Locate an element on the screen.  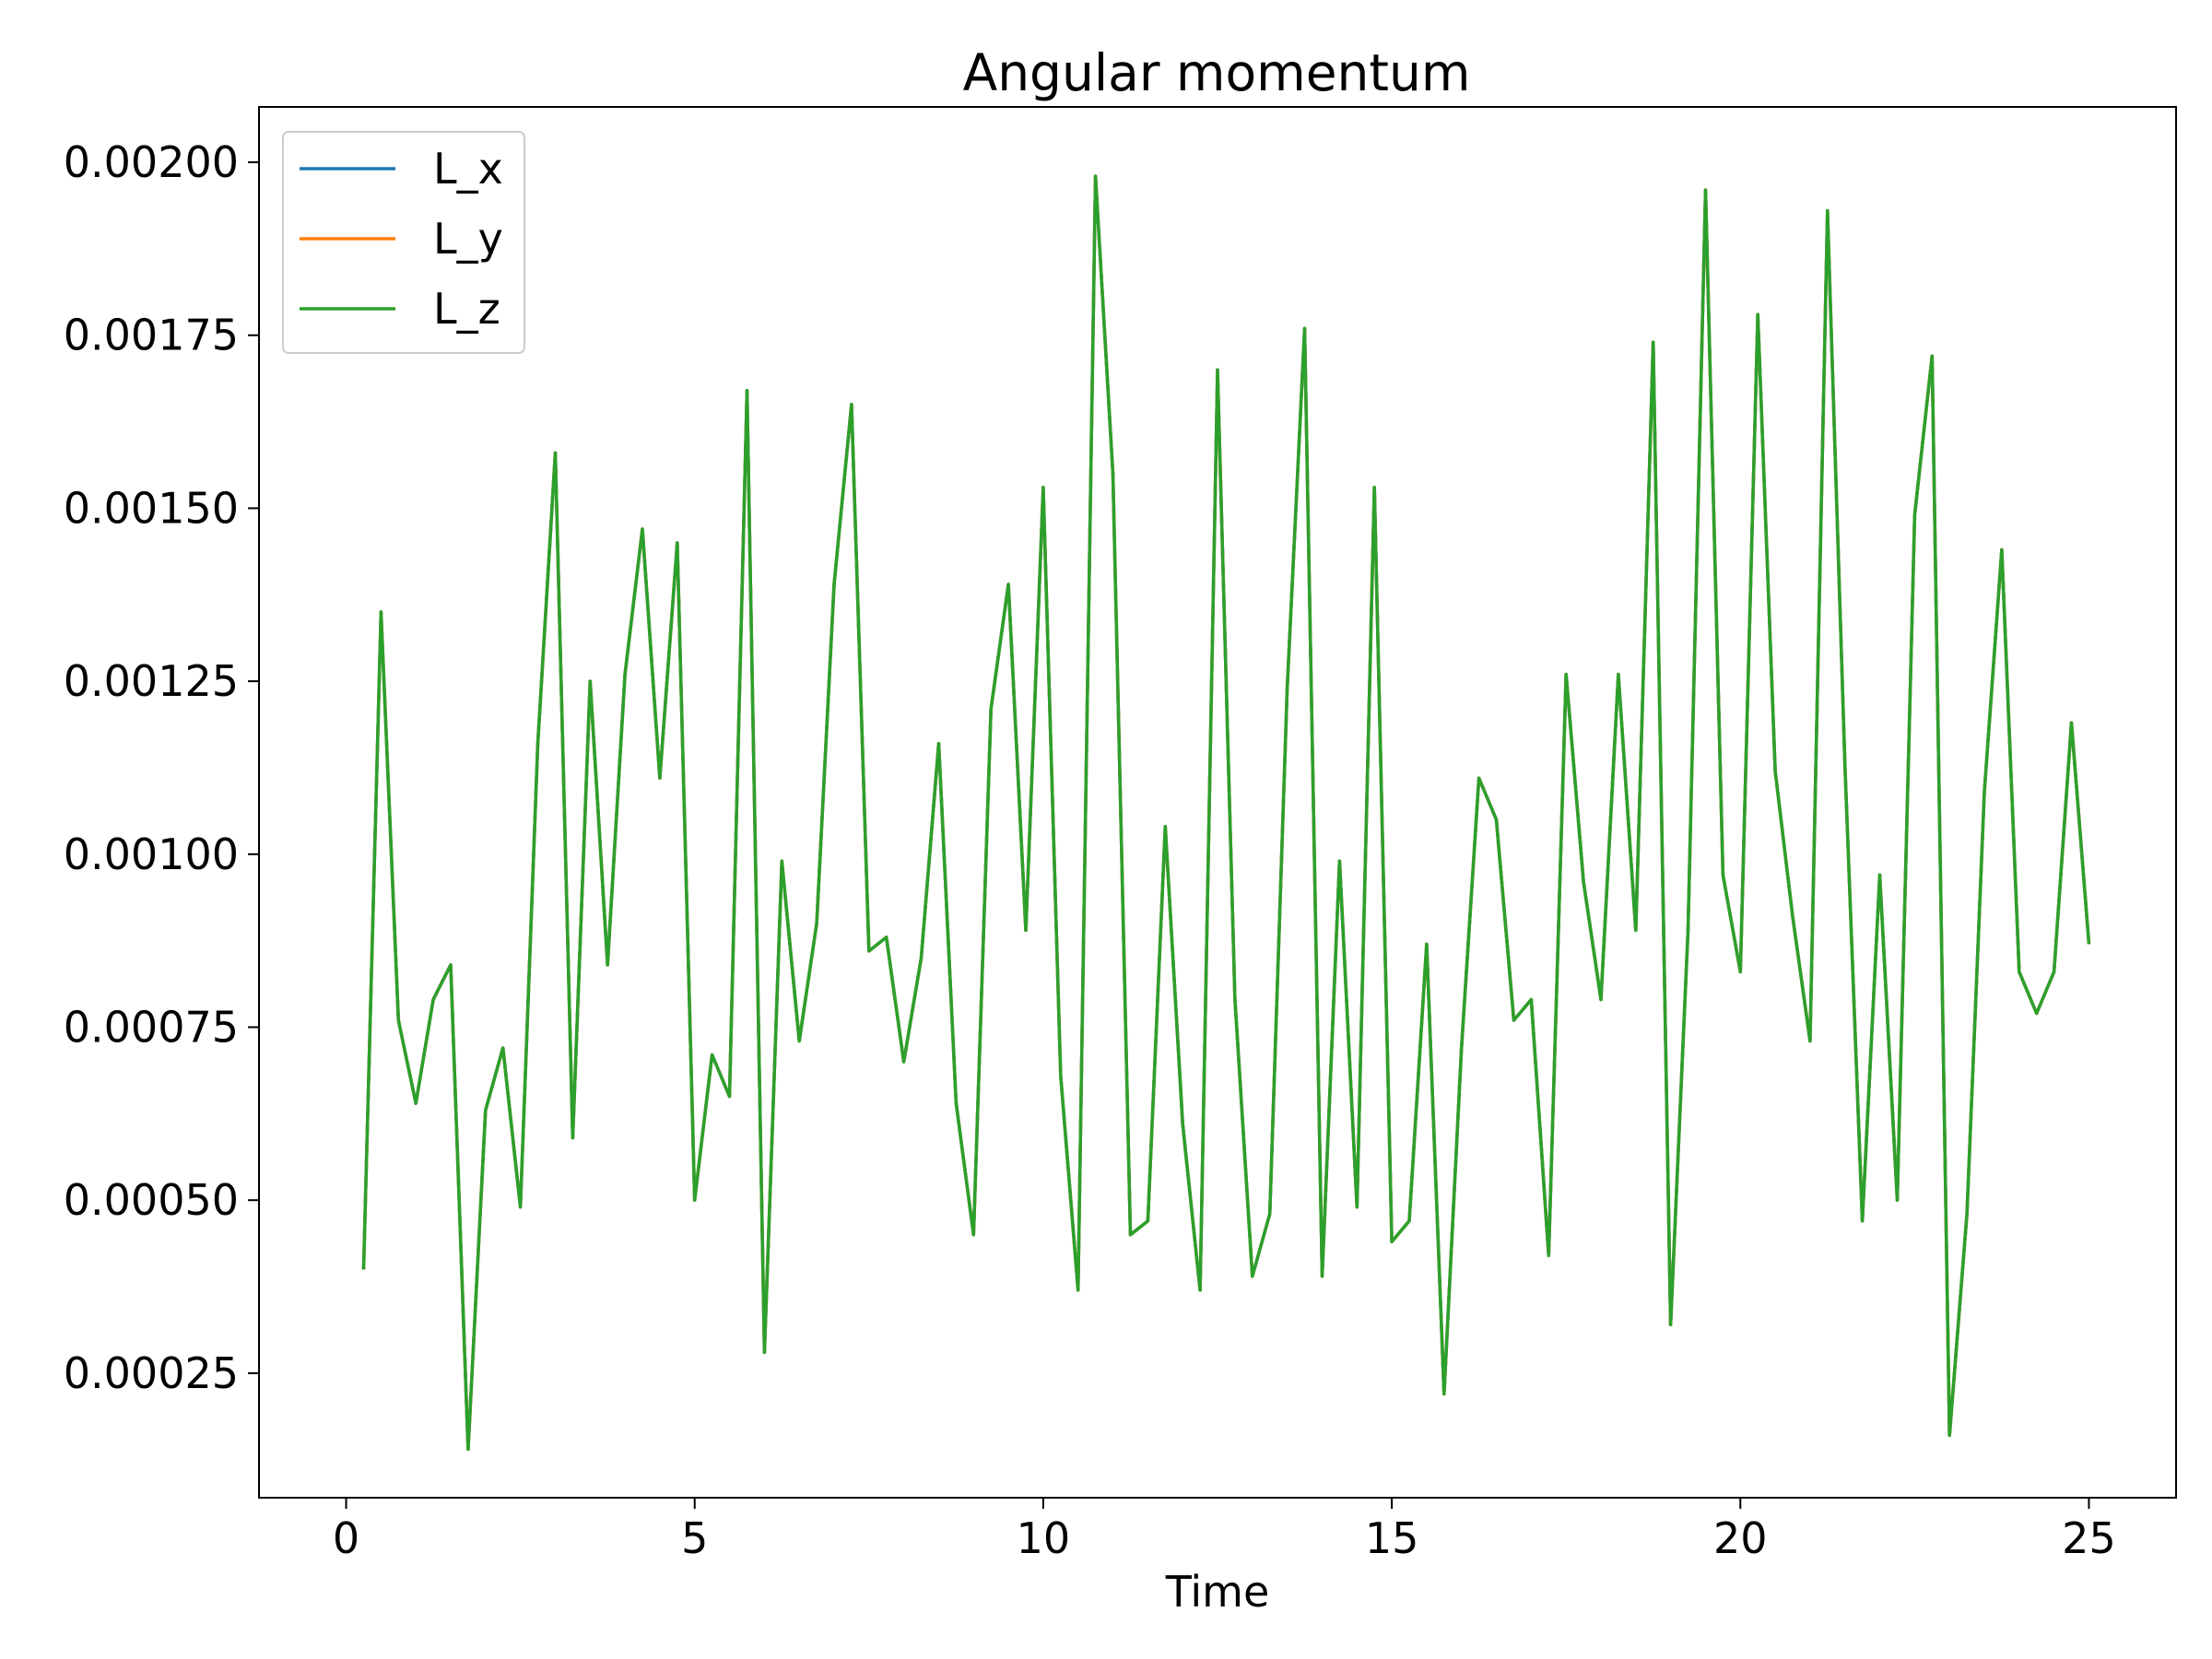
y-tick-label: 0.00125 is located at coordinates (151, 681).